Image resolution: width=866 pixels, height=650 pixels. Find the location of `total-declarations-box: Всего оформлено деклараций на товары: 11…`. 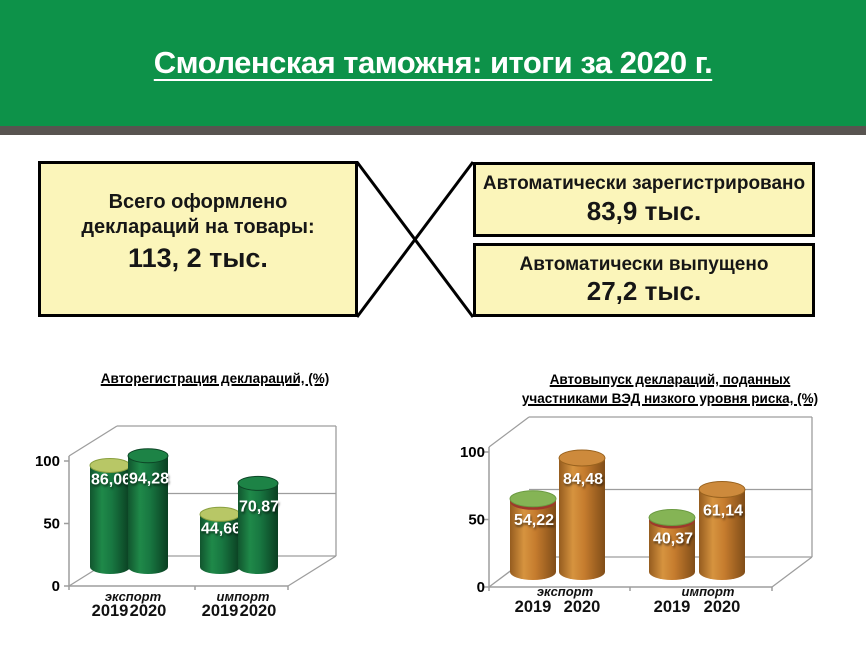

total-declarations-box: Всего оформлено деклараций на товары: 11… is located at coordinates (198, 239).